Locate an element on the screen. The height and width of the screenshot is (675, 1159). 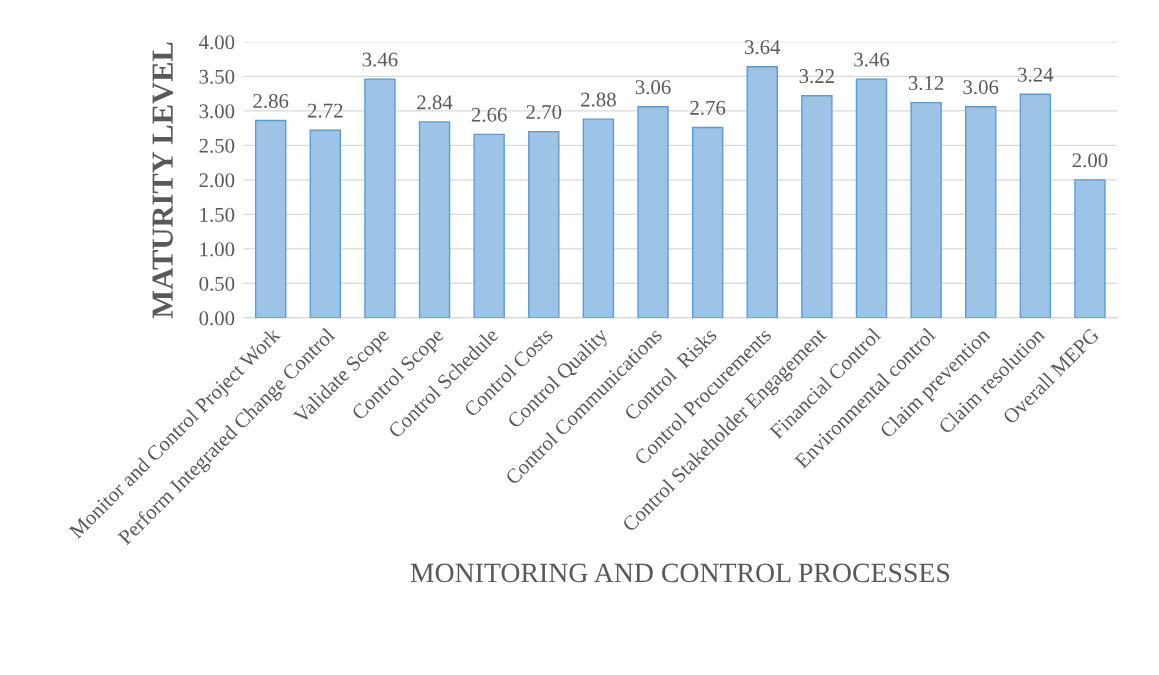
data-label: 3.24 is located at coordinates (1036, 74).